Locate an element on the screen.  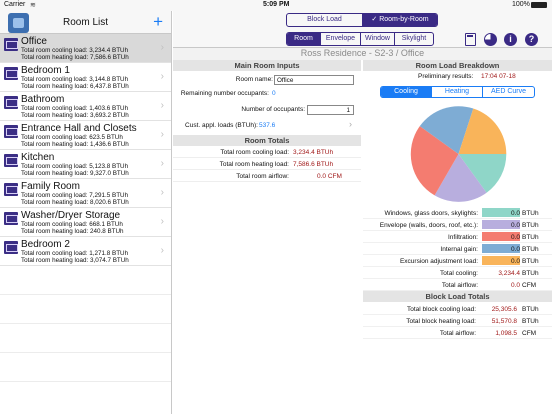
block-unit: CFM is located at coordinates (529, 333).